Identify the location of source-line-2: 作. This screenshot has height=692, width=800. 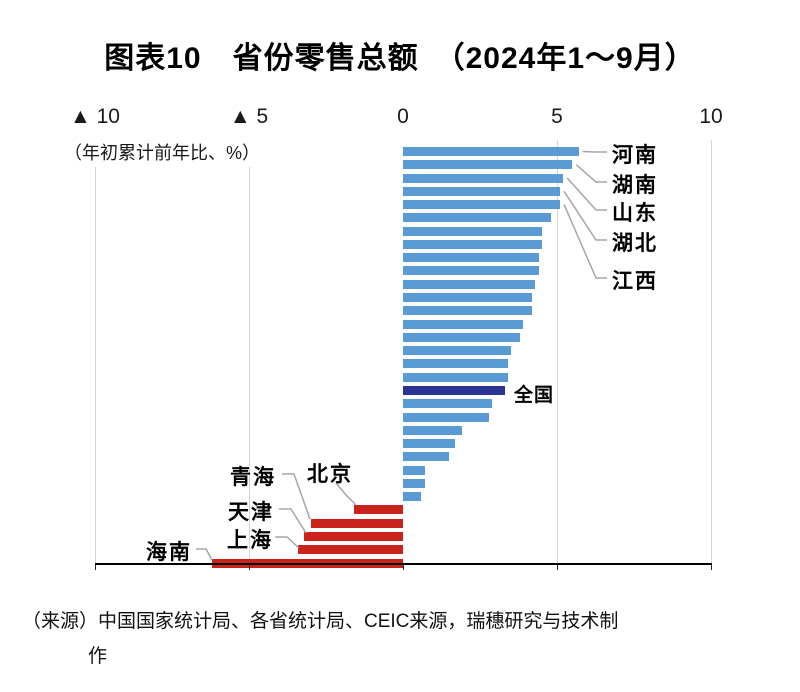
(98, 656).